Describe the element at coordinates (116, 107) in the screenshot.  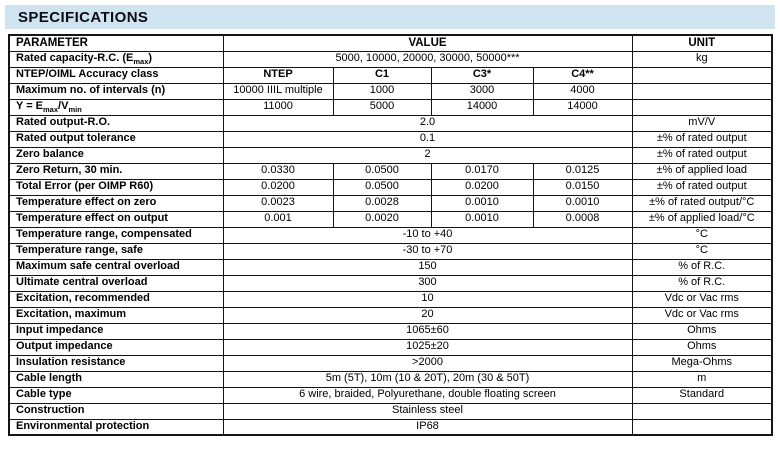
I see `parameter-cell: Y = Emax/Vmin` at that location.